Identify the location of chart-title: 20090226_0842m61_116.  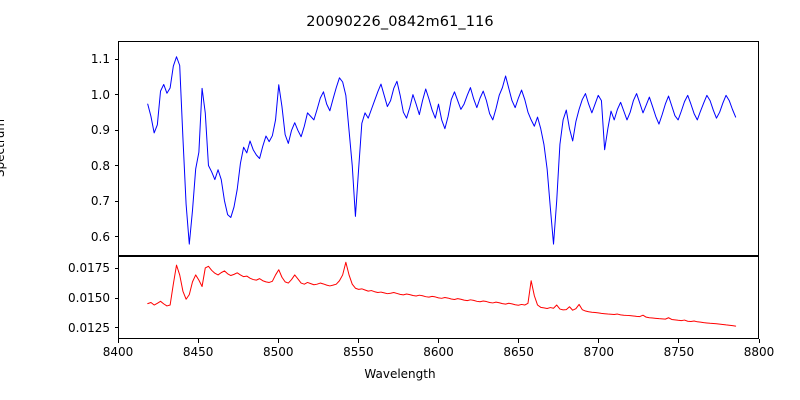
(400, 22).